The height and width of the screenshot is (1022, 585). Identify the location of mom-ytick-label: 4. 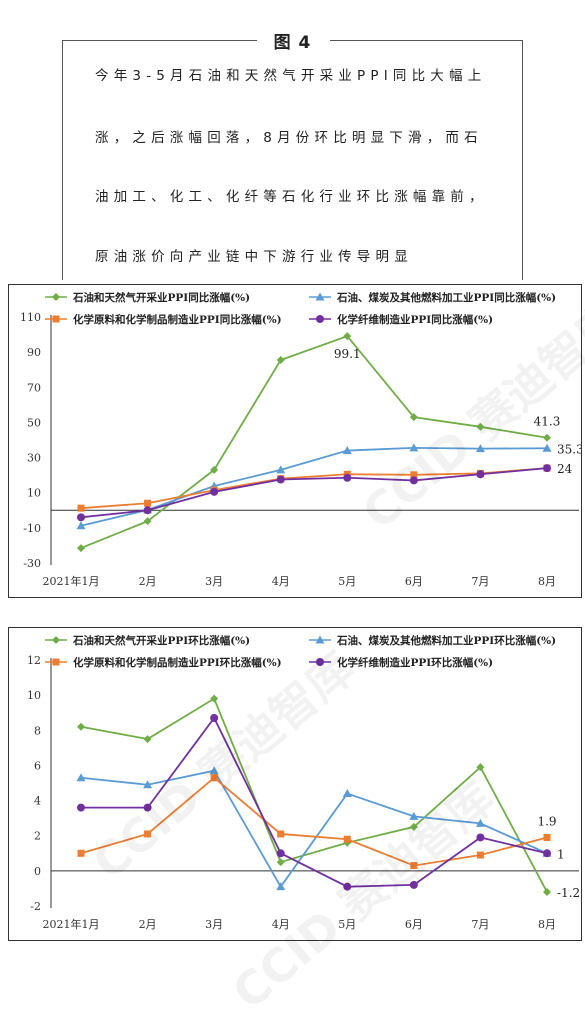
(37, 801).